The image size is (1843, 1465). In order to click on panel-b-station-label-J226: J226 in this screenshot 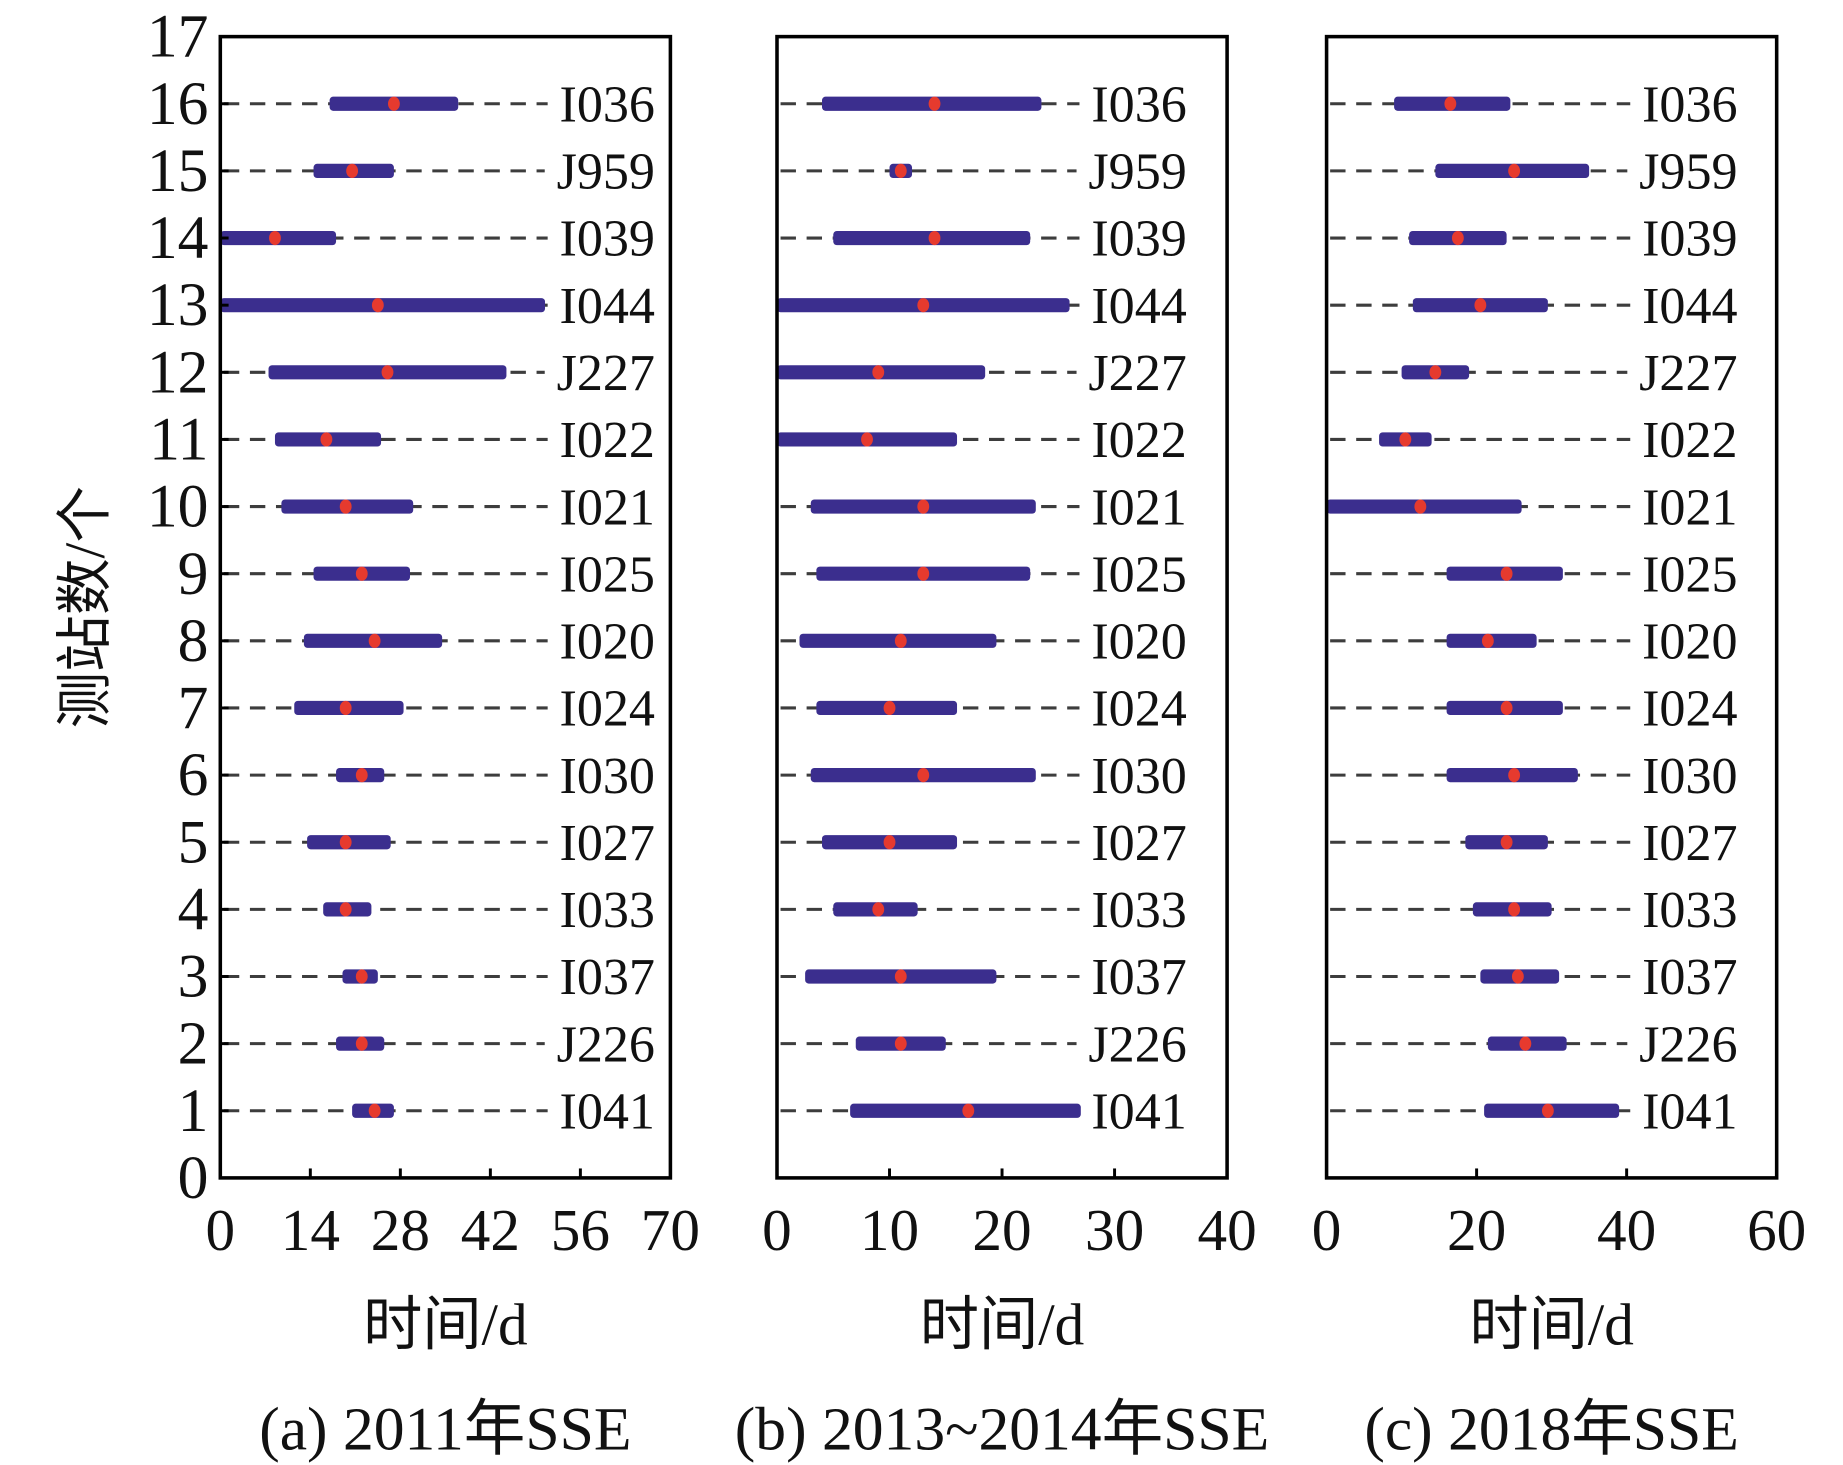, I will do `click(1137, 1044)`.